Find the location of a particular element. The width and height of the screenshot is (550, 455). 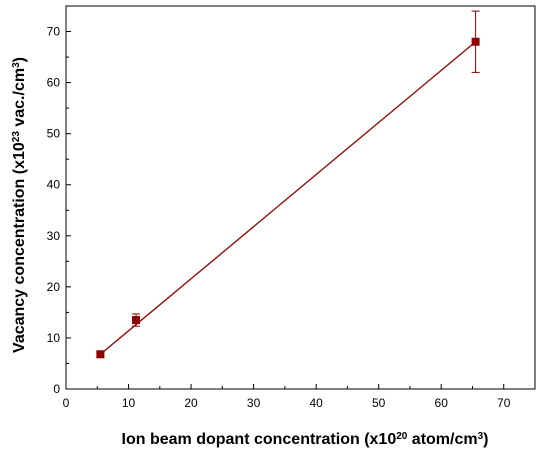

x-tick-label: 20 is located at coordinates (191, 403).